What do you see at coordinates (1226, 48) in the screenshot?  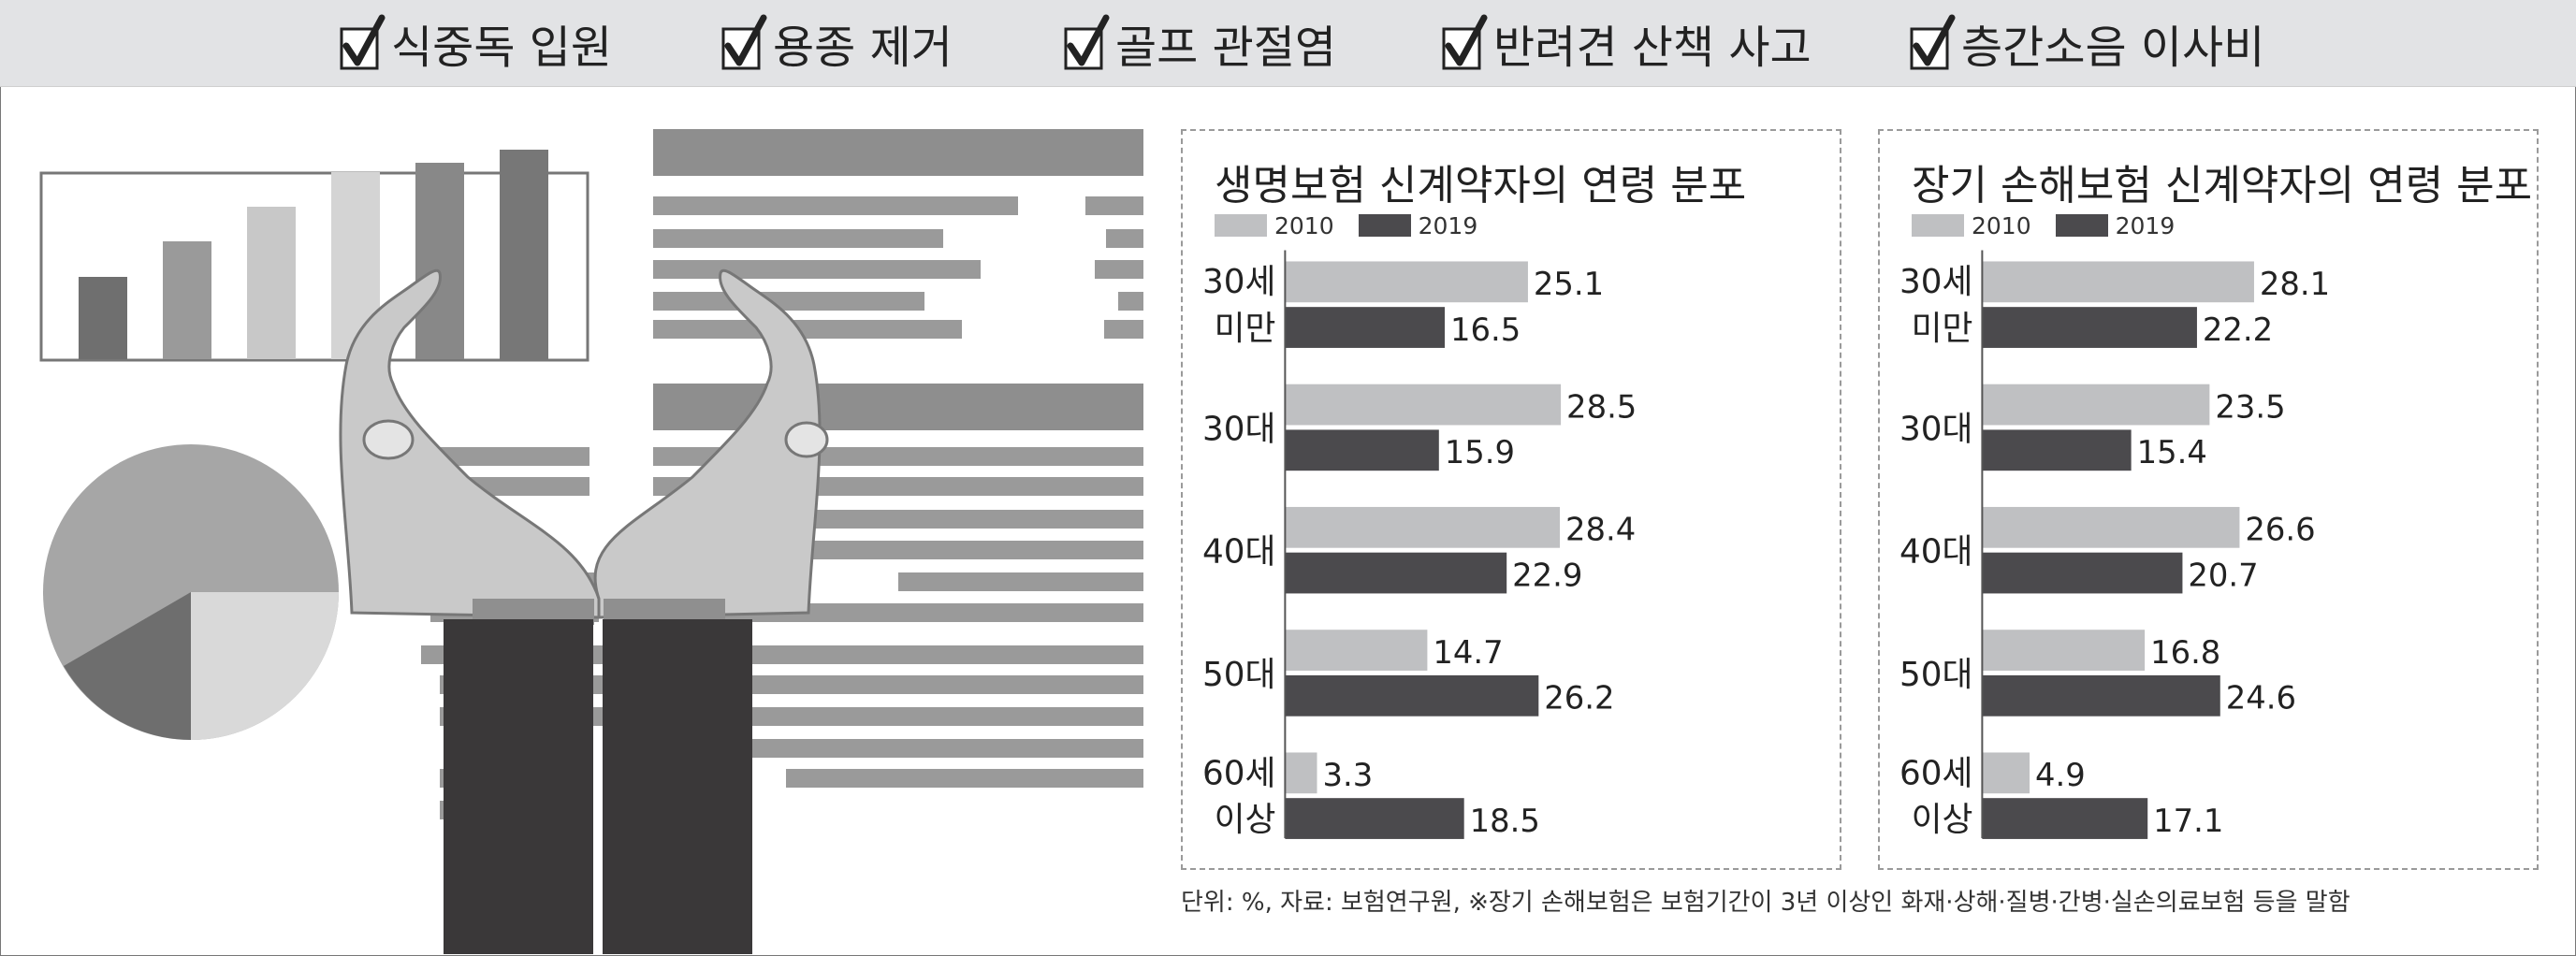 I see `banner-item-label: 골프 관절염` at bounding box center [1226, 48].